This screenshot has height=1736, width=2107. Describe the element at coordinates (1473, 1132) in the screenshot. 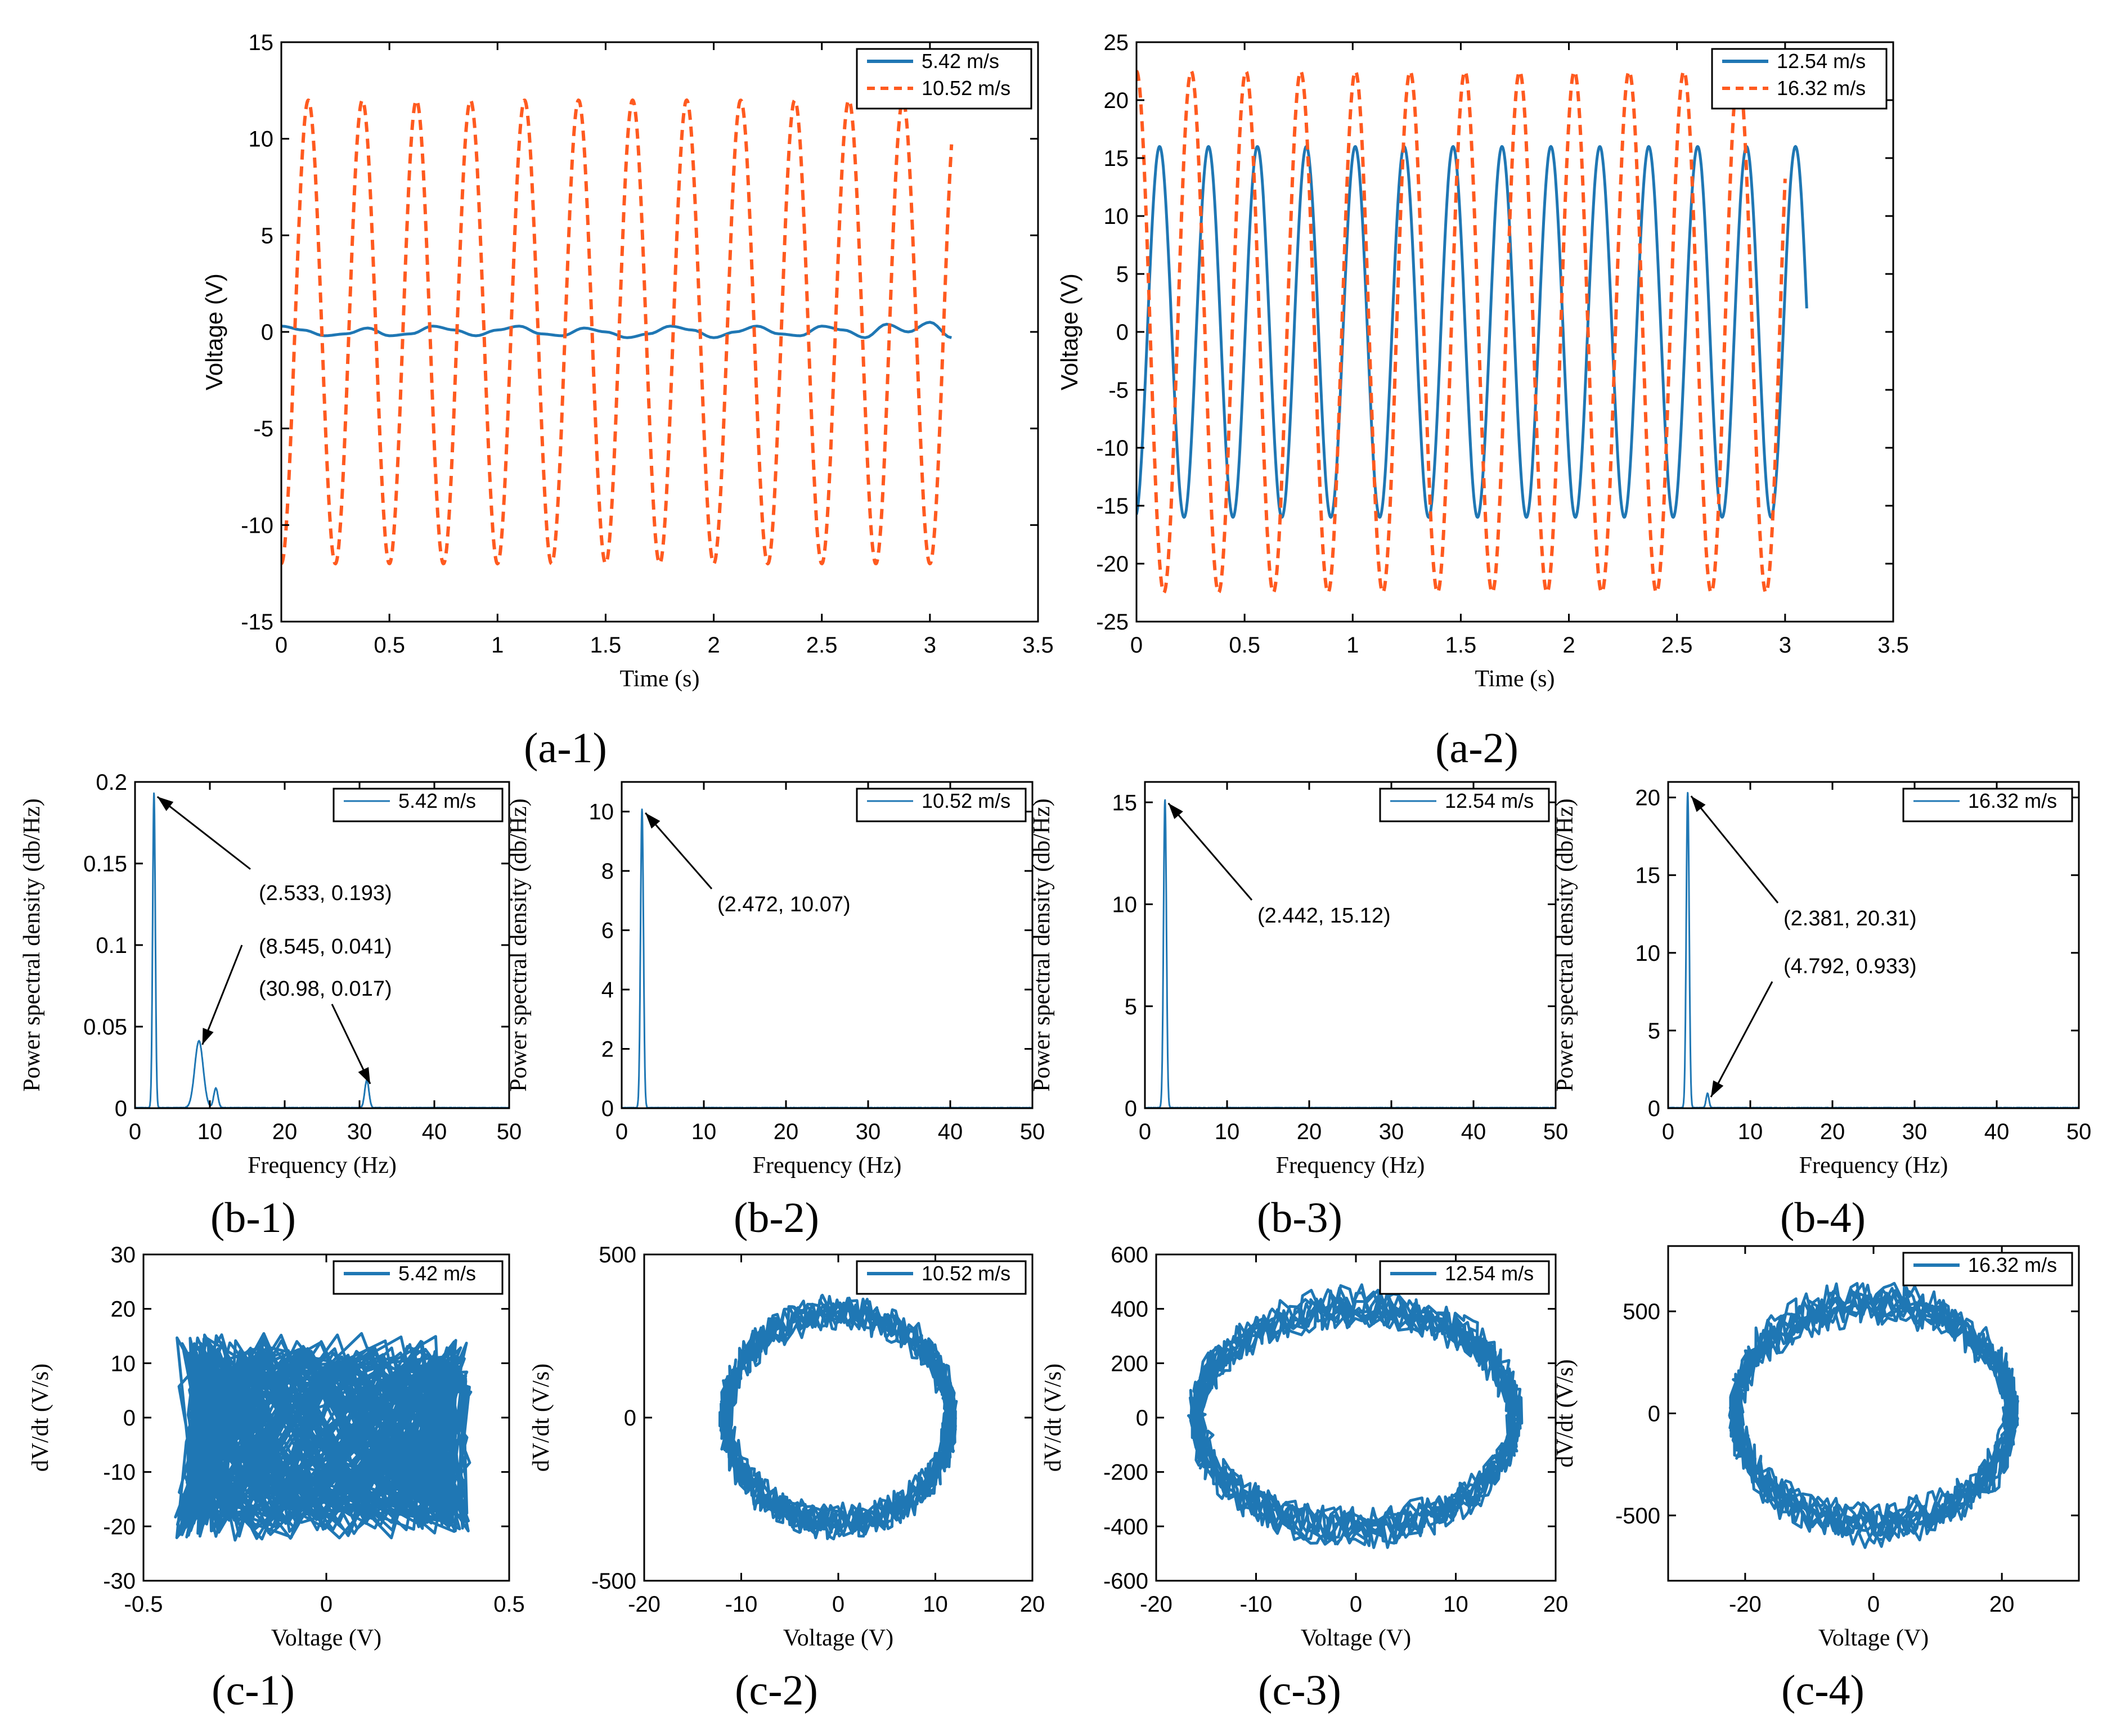

I see `x-tick-label: 40` at that location.